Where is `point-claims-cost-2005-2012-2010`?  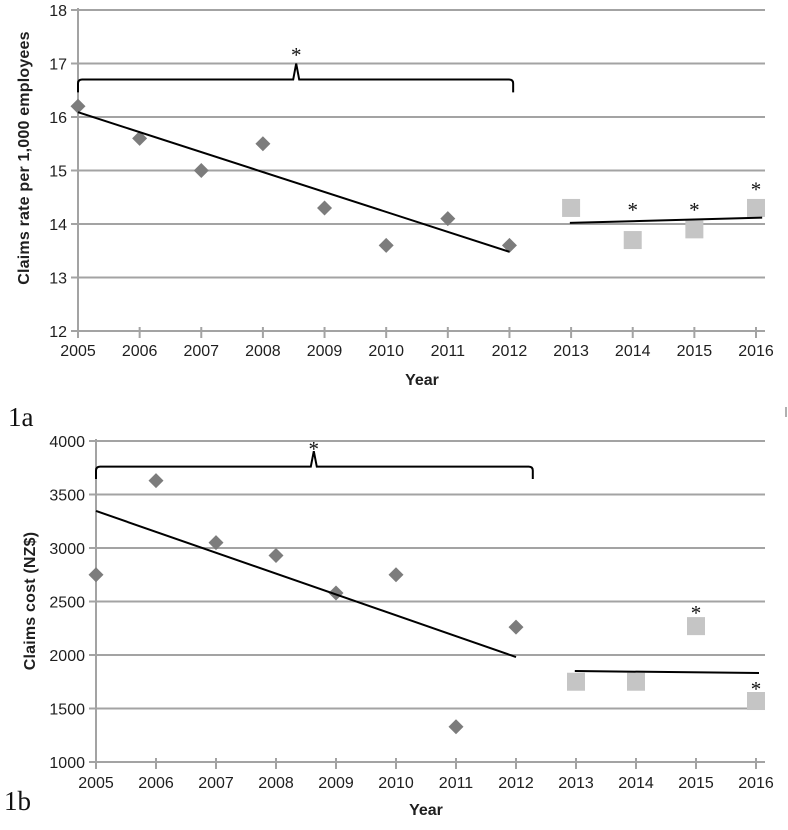
point-claims-cost-2005-2012-2010 is located at coordinates (396, 575).